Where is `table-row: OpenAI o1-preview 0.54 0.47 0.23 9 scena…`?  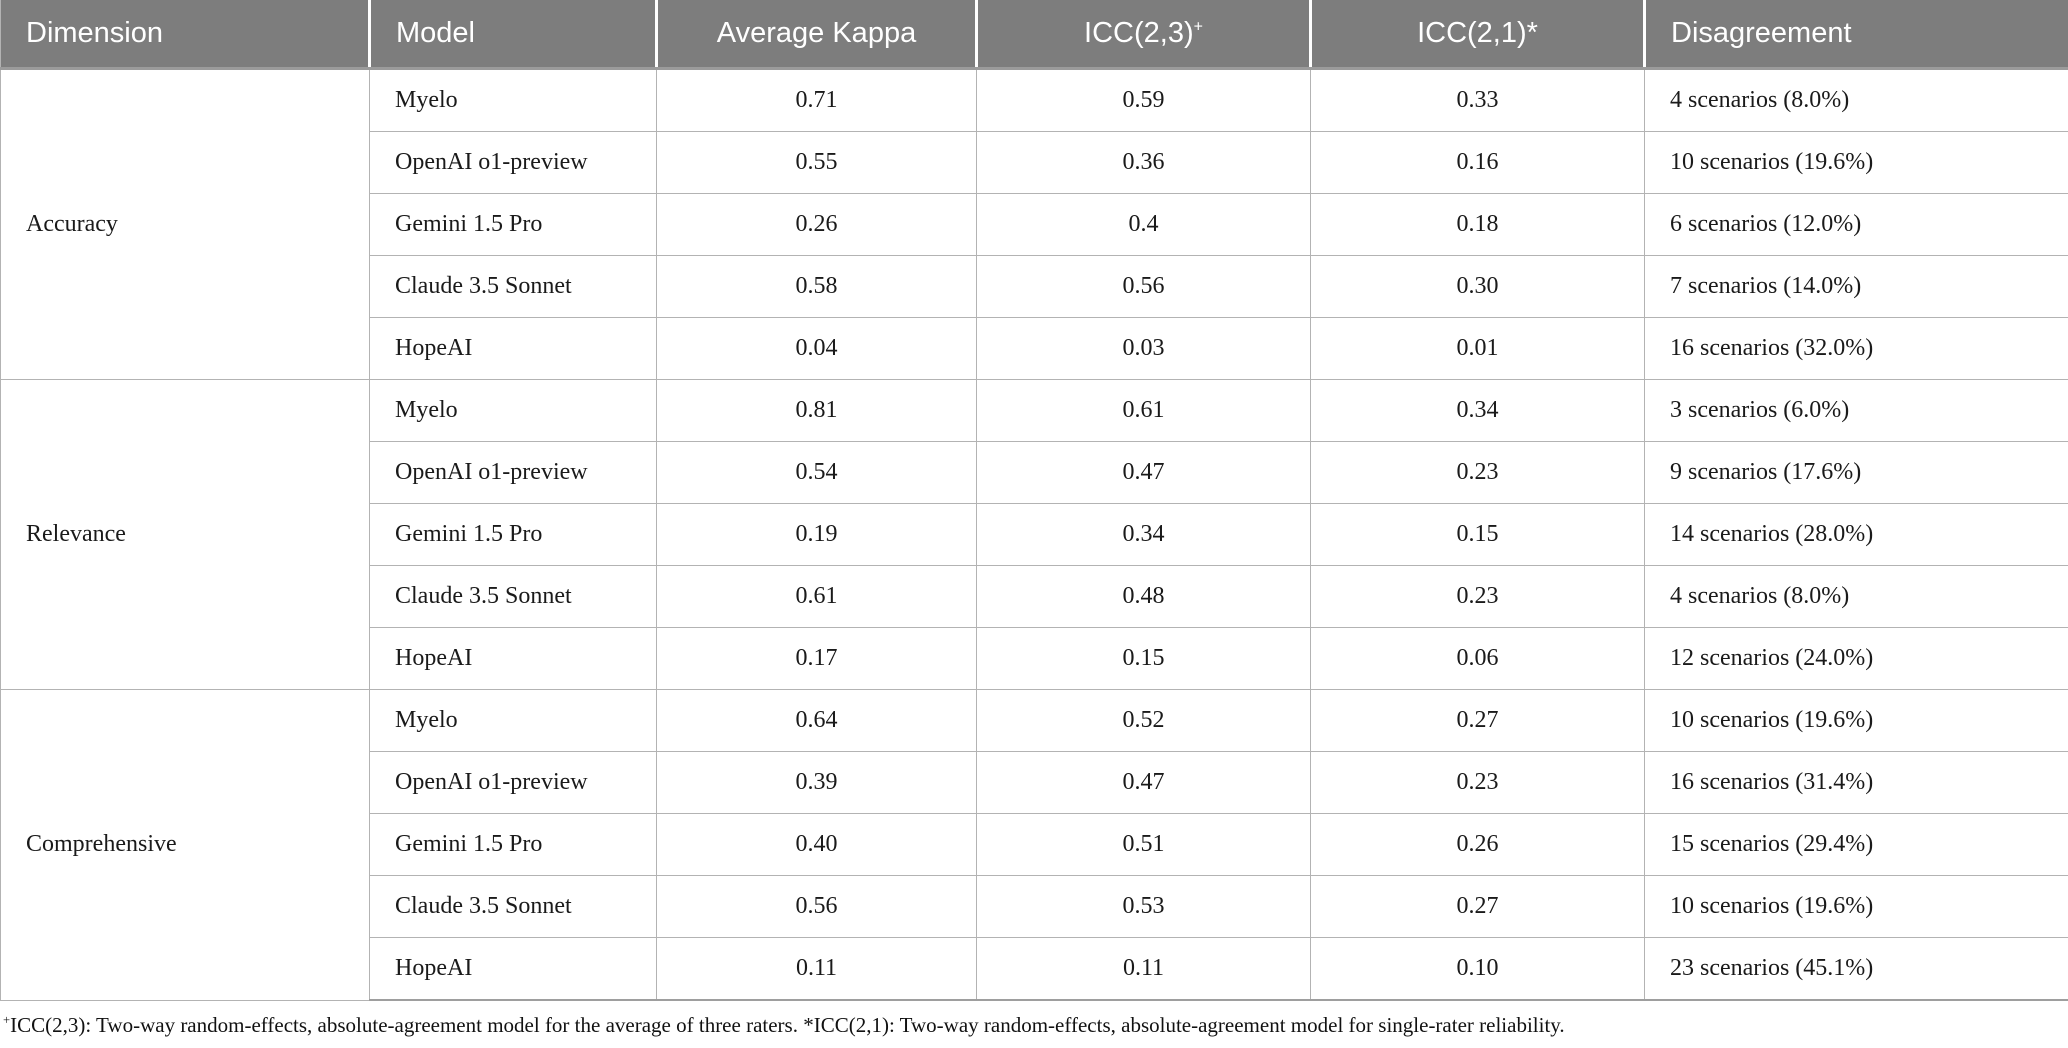
table-row: OpenAI o1-preview 0.54 0.47 0.23 9 scena… is located at coordinates (1034, 472).